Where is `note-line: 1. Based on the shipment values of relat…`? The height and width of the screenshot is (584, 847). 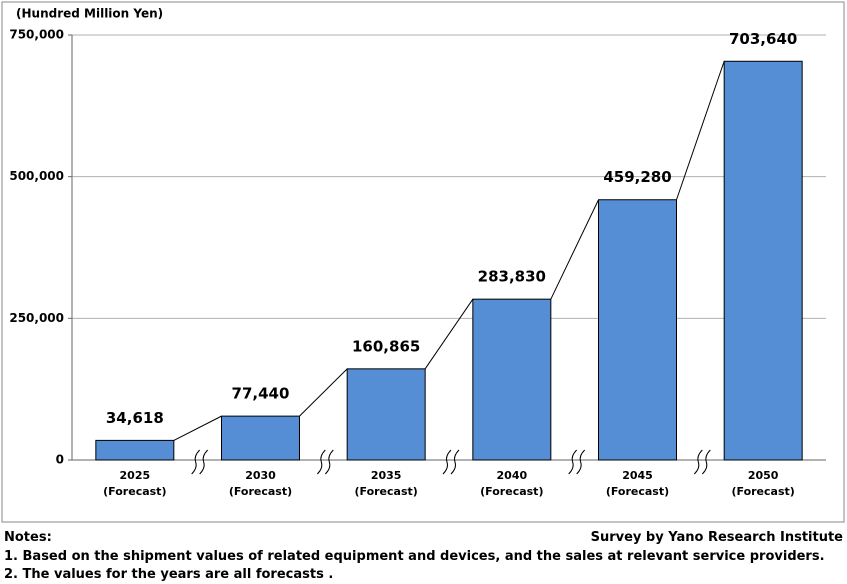
note-line: 1. Based on the shipment values of relat… is located at coordinates (414, 556).